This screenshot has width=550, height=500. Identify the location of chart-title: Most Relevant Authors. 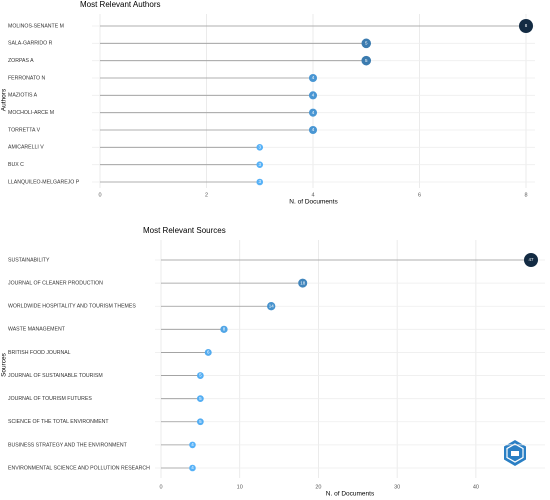
(120, 4).